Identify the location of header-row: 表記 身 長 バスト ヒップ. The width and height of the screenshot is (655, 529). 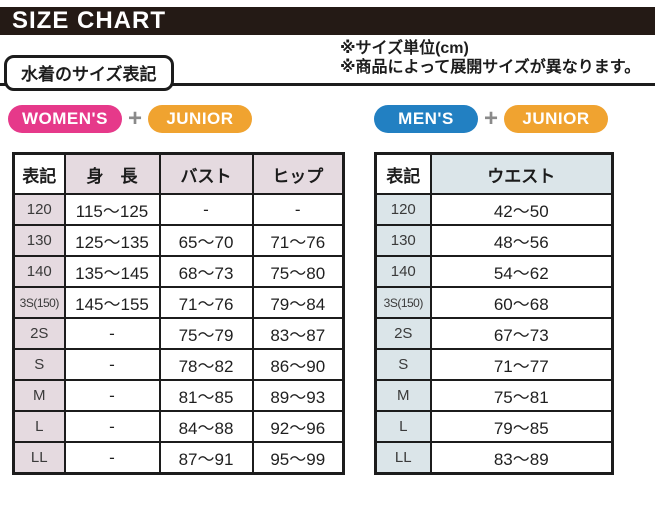
(178, 173).